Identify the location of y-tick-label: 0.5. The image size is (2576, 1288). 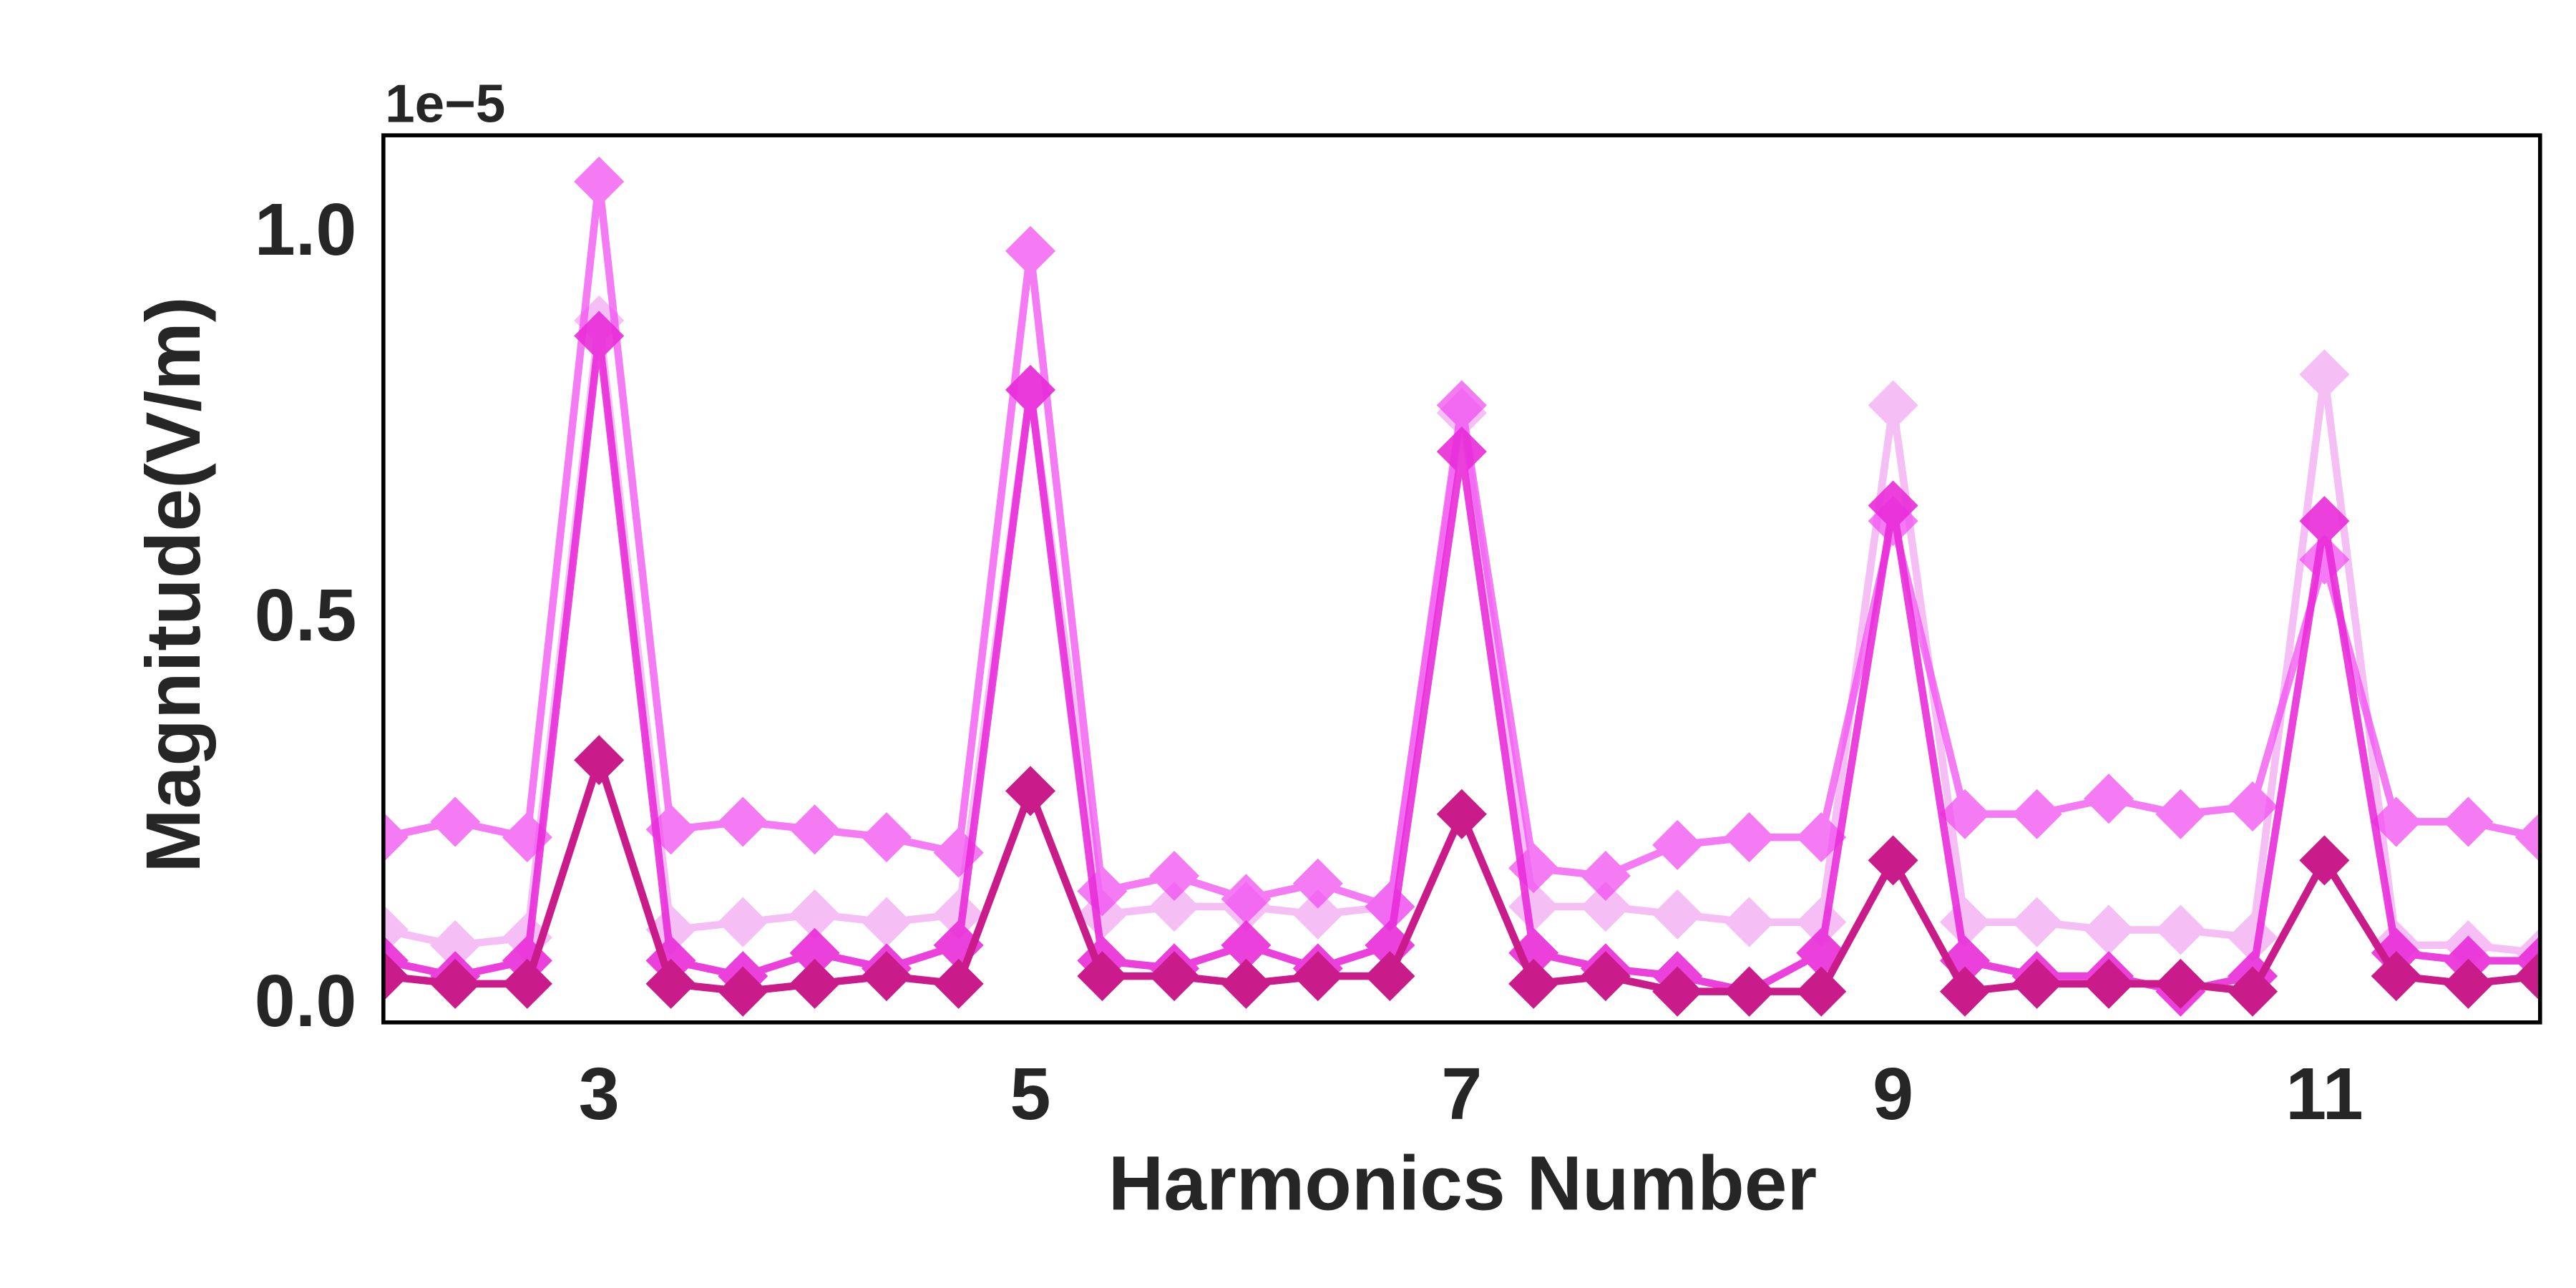
(306, 615).